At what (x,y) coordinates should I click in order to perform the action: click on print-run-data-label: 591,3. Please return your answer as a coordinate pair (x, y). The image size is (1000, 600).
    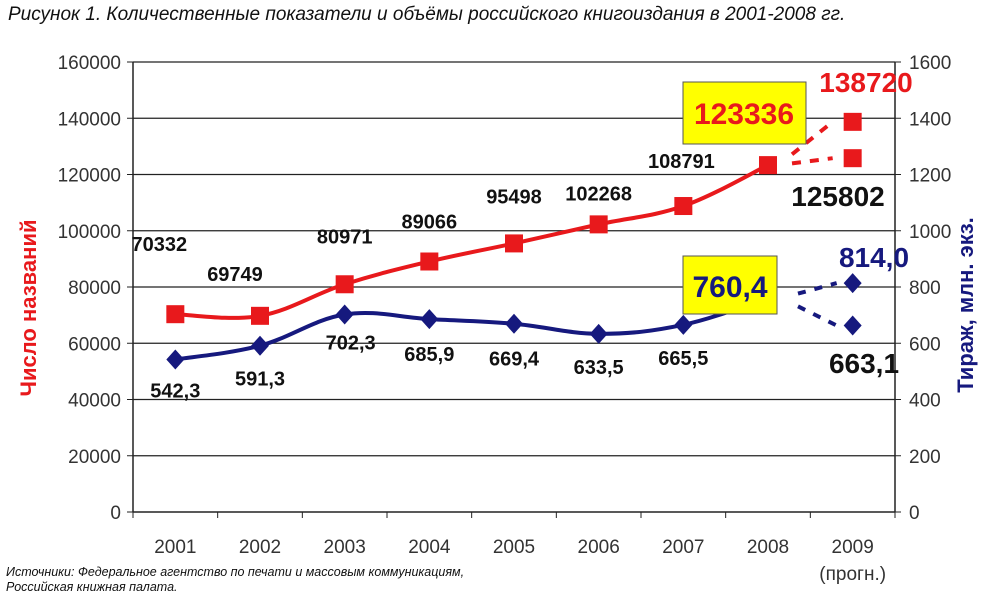
    Looking at the image, I should click on (260, 380).